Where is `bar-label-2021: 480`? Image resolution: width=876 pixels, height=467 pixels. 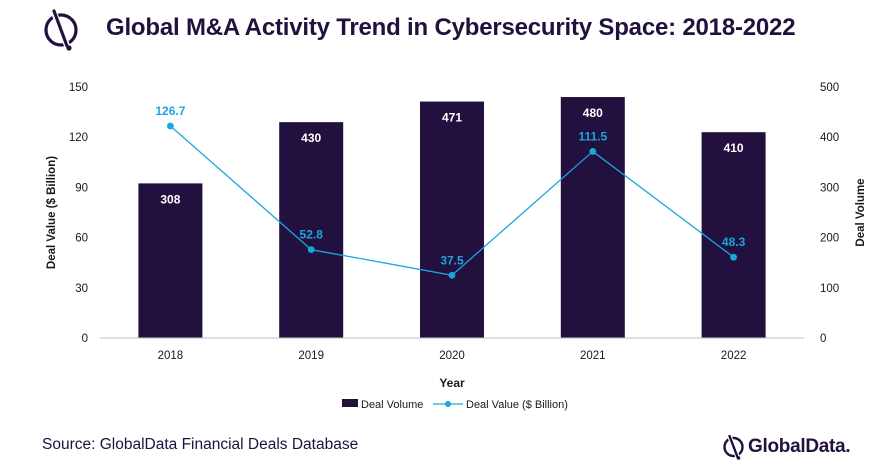 bar-label-2021: 480 is located at coordinates (593, 113).